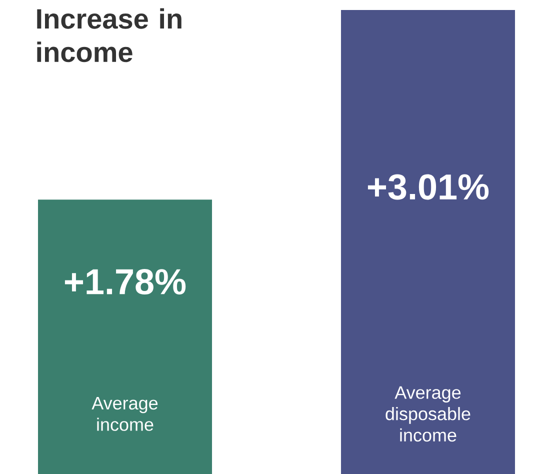 The width and height of the screenshot is (537, 474). What do you see at coordinates (428, 414) in the screenshot?
I see `x-tick-label: Average disposable income` at bounding box center [428, 414].